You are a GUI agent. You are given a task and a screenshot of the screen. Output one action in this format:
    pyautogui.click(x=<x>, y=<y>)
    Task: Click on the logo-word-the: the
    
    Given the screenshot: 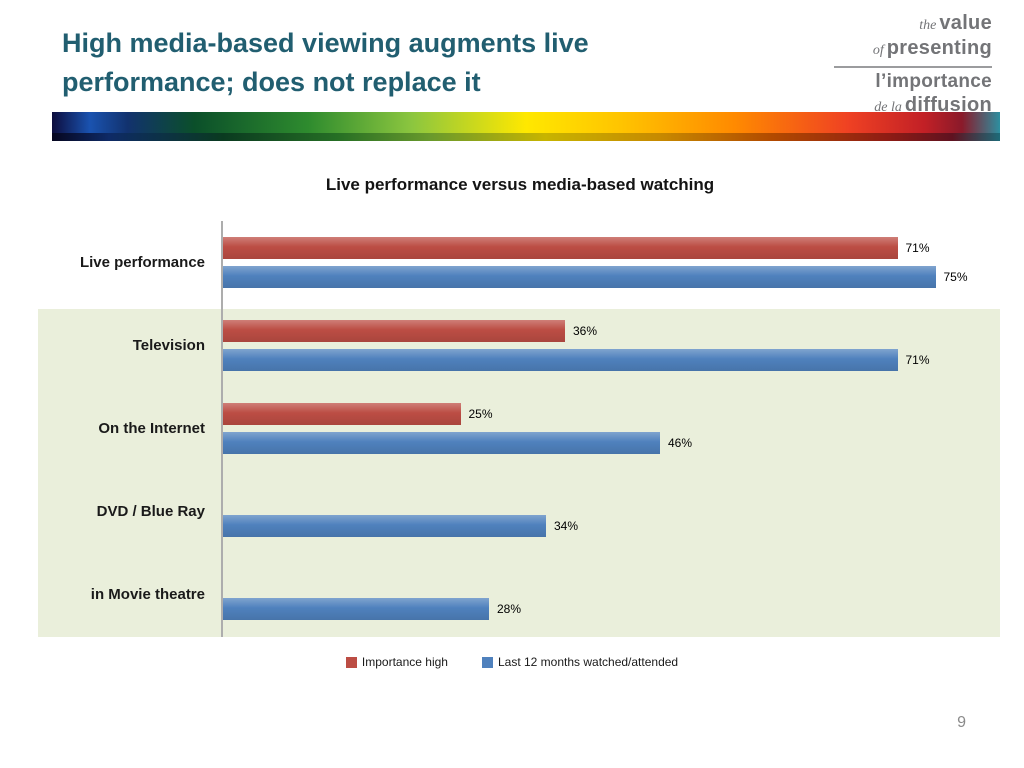 What is the action you would take?
    pyautogui.click(x=928, y=25)
    